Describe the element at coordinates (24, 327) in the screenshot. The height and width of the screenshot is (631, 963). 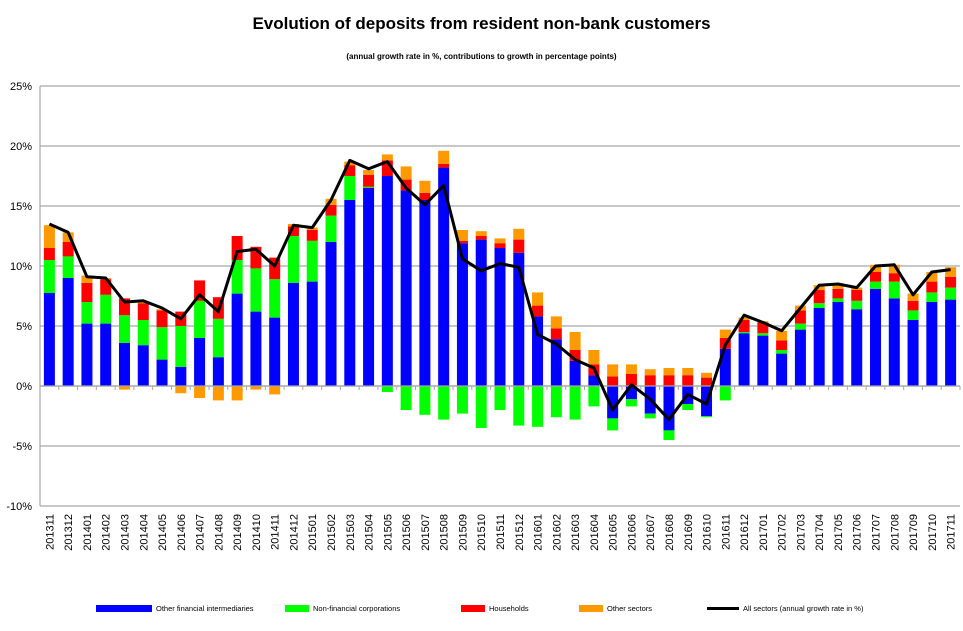
I see `y-tick-label: 5%` at that location.